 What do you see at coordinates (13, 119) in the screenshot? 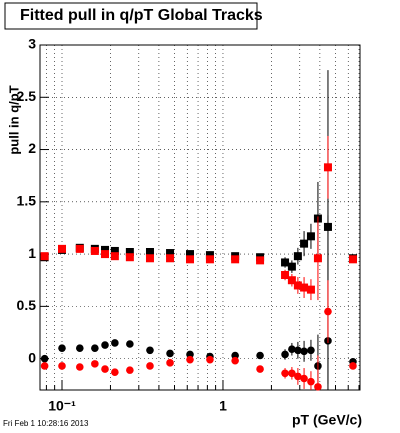
I see `y-axis-label: pull in q/pT` at bounding box center [13, 119].